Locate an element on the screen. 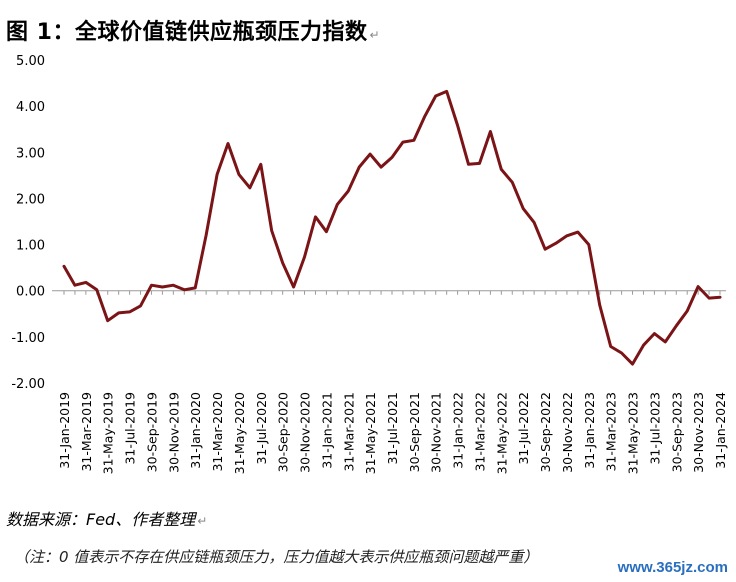  x-tick-label: 30-Sep-2021 is located at coordinates (414, 432).